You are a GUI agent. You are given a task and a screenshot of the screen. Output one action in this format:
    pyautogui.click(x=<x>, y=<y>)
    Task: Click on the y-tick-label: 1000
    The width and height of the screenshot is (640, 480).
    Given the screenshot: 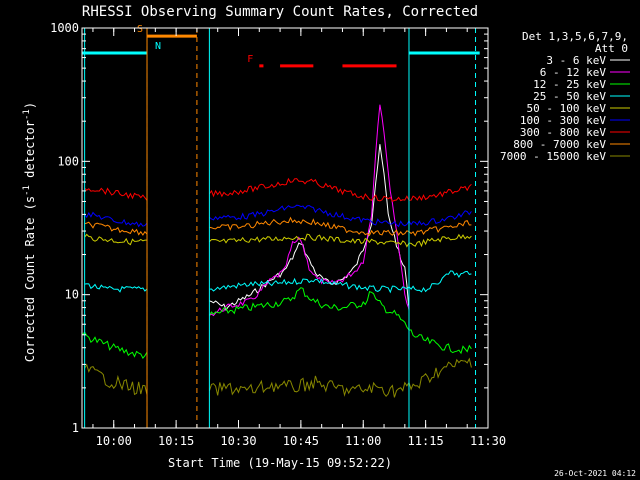 What is the action you would take?
    pyautogui.click(x=64, y=28)
    